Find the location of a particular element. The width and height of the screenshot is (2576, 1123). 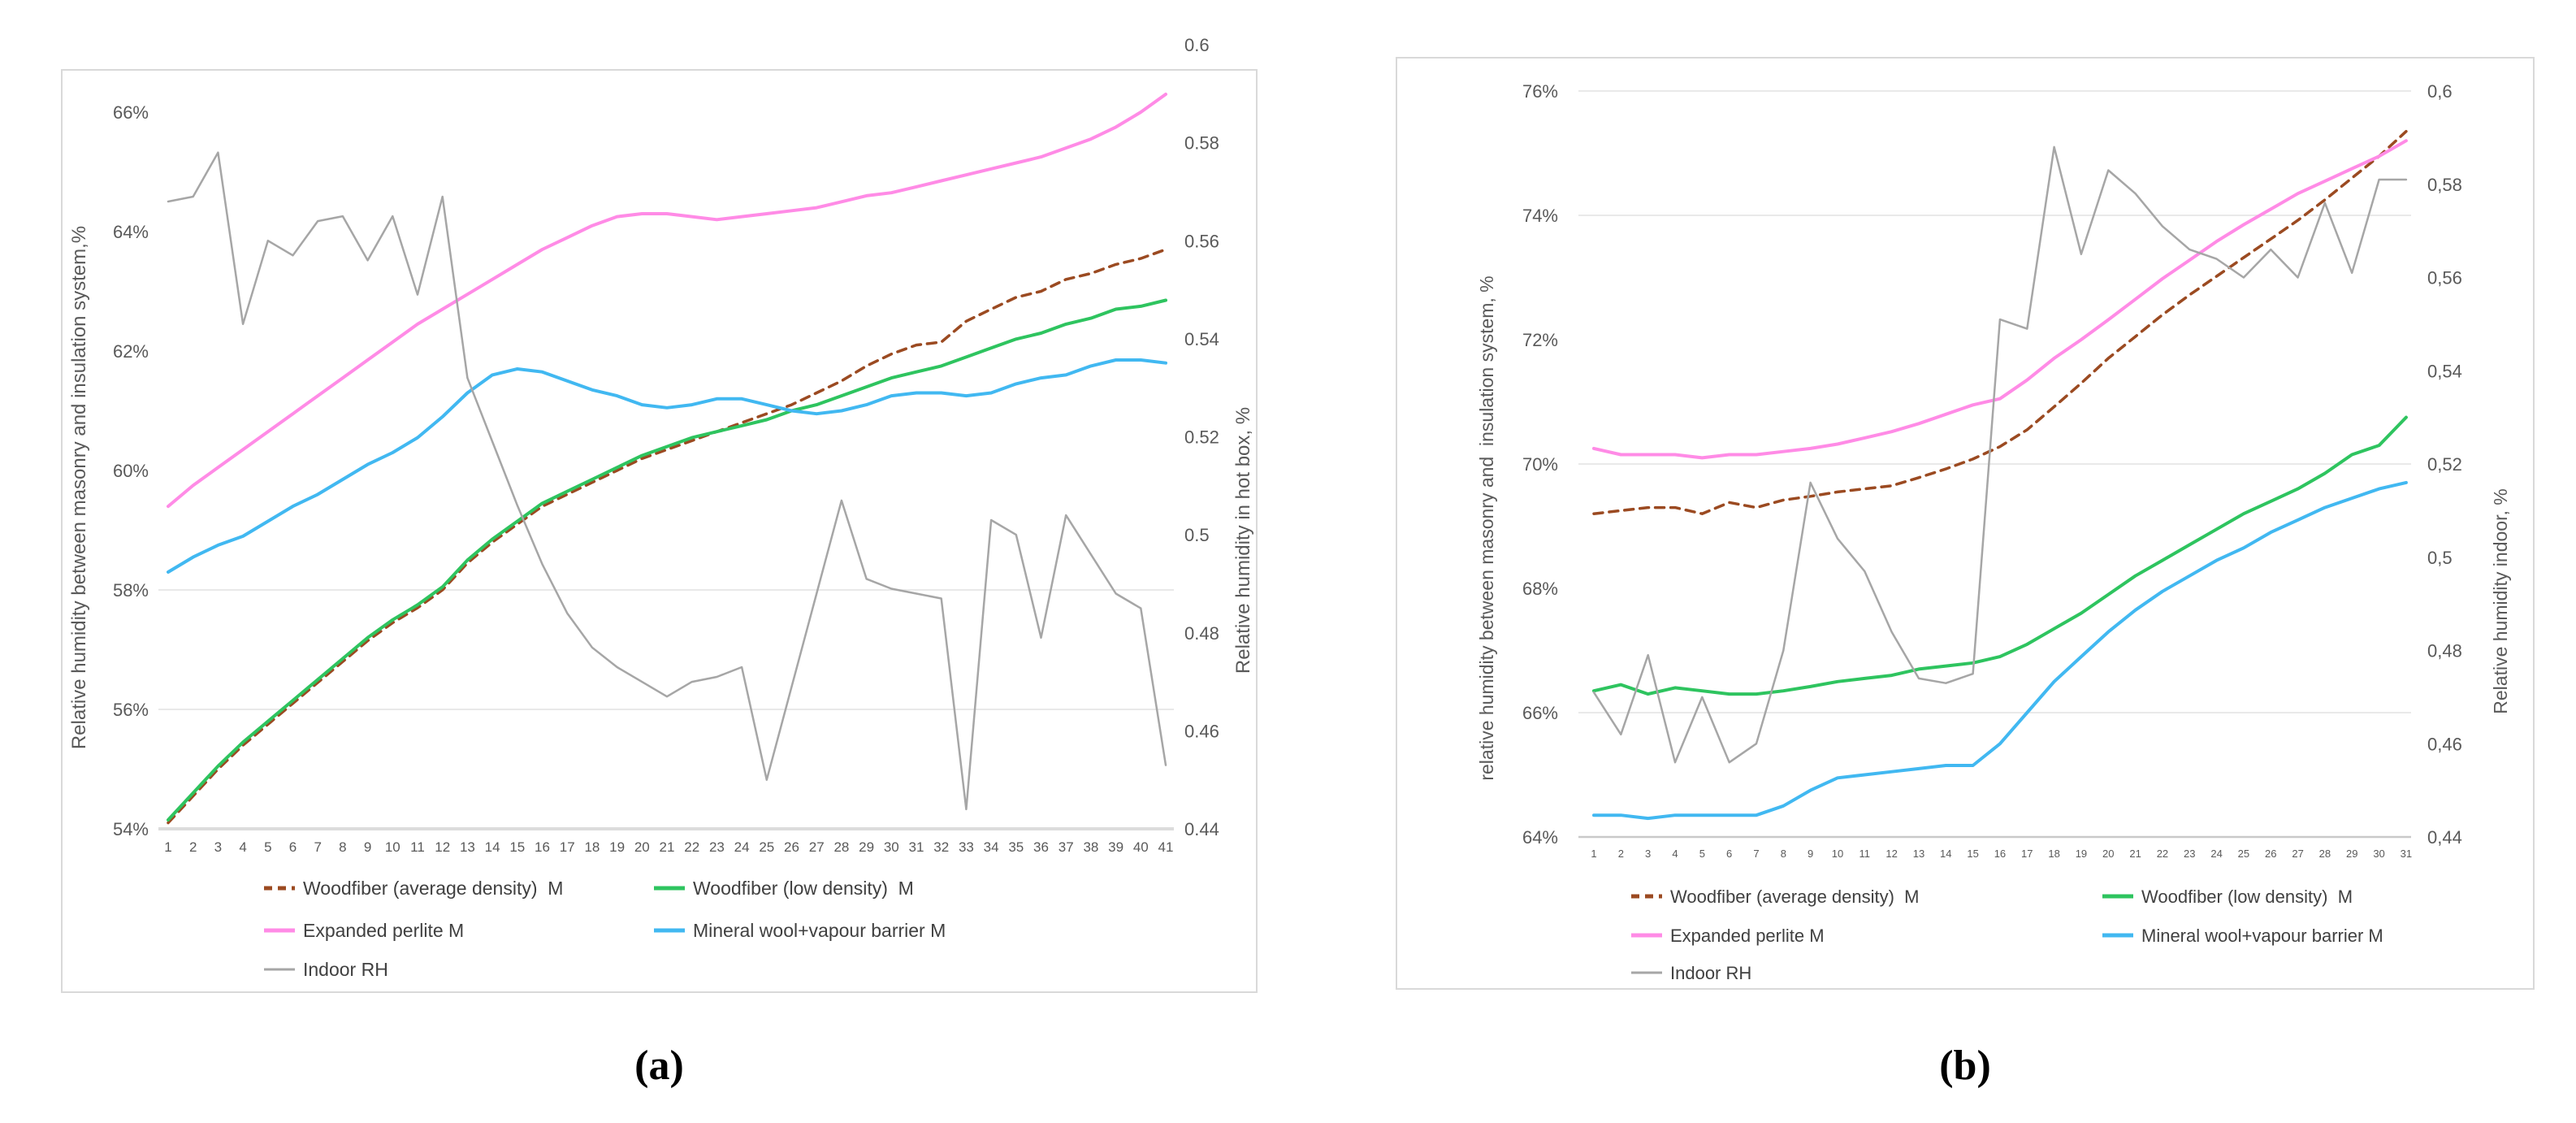

x-axis-tick-label: 6 is located at coordinates (1729, 854).